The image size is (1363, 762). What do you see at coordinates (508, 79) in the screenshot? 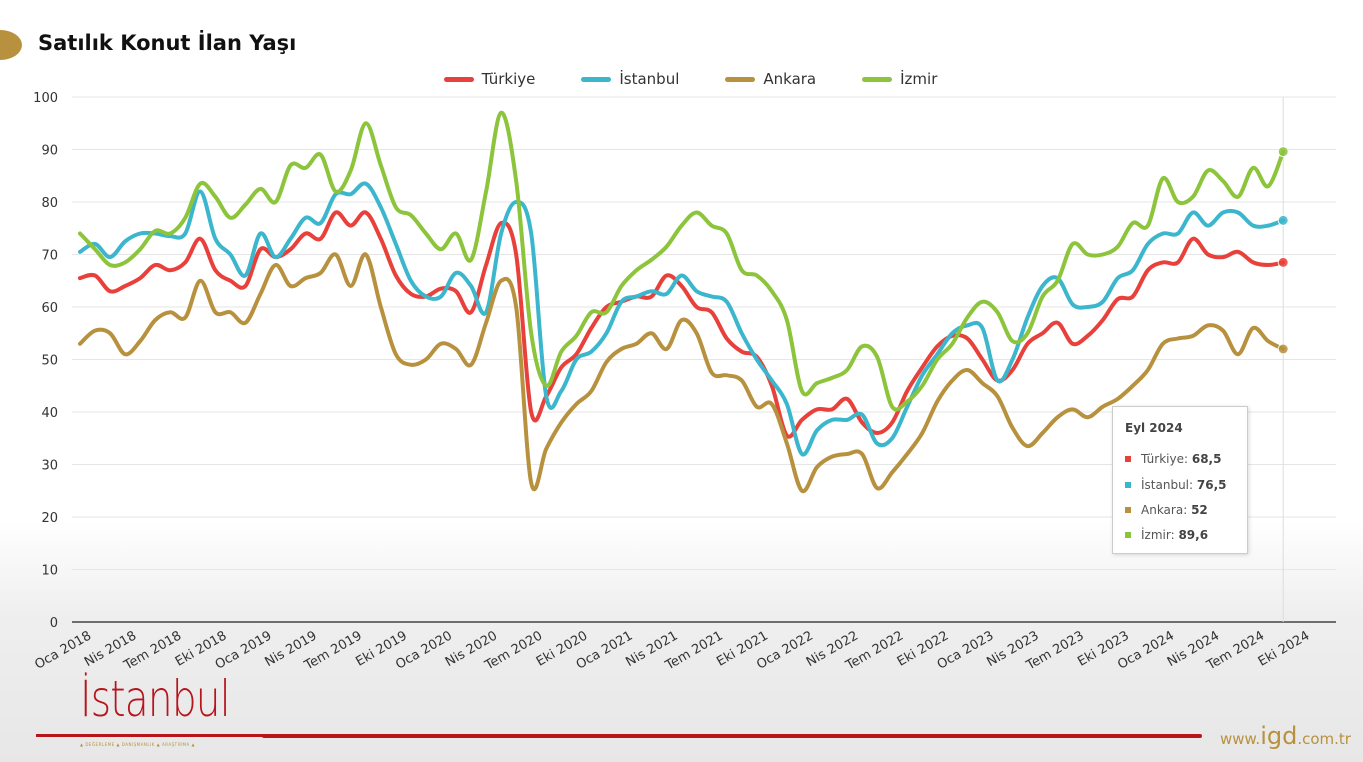
I see `legend-label: Türkiye` at bounding box center [508, 79].